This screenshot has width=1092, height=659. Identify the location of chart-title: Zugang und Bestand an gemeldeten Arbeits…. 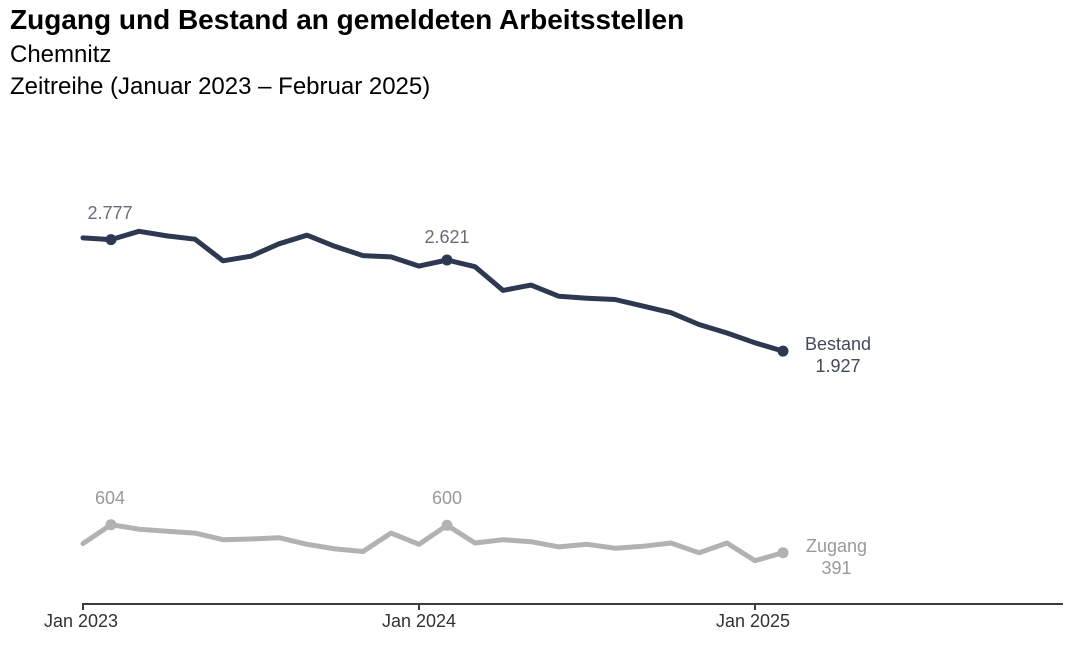
(347, 19).